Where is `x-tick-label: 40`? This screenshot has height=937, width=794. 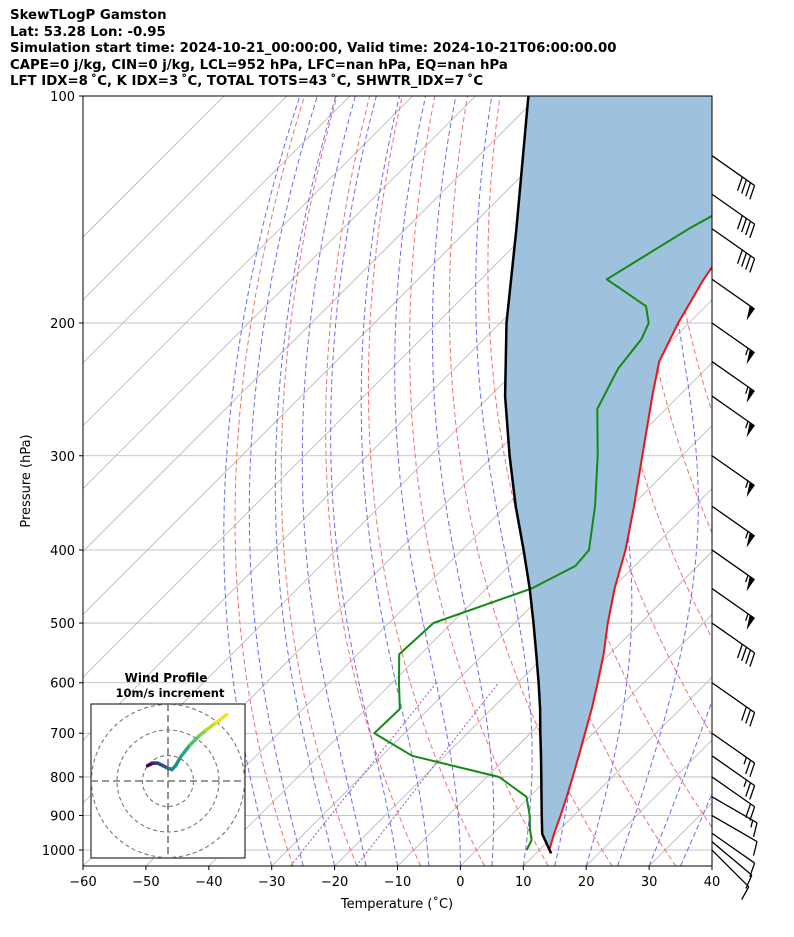 x-tick-label: 40 is located at coordinates (712, 882).